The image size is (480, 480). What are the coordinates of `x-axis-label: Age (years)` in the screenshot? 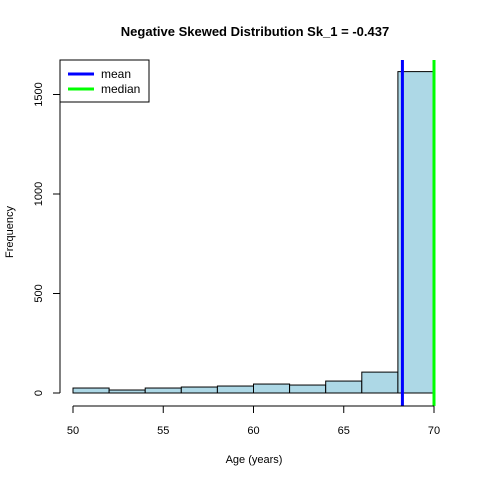 It's located at (254, 460).